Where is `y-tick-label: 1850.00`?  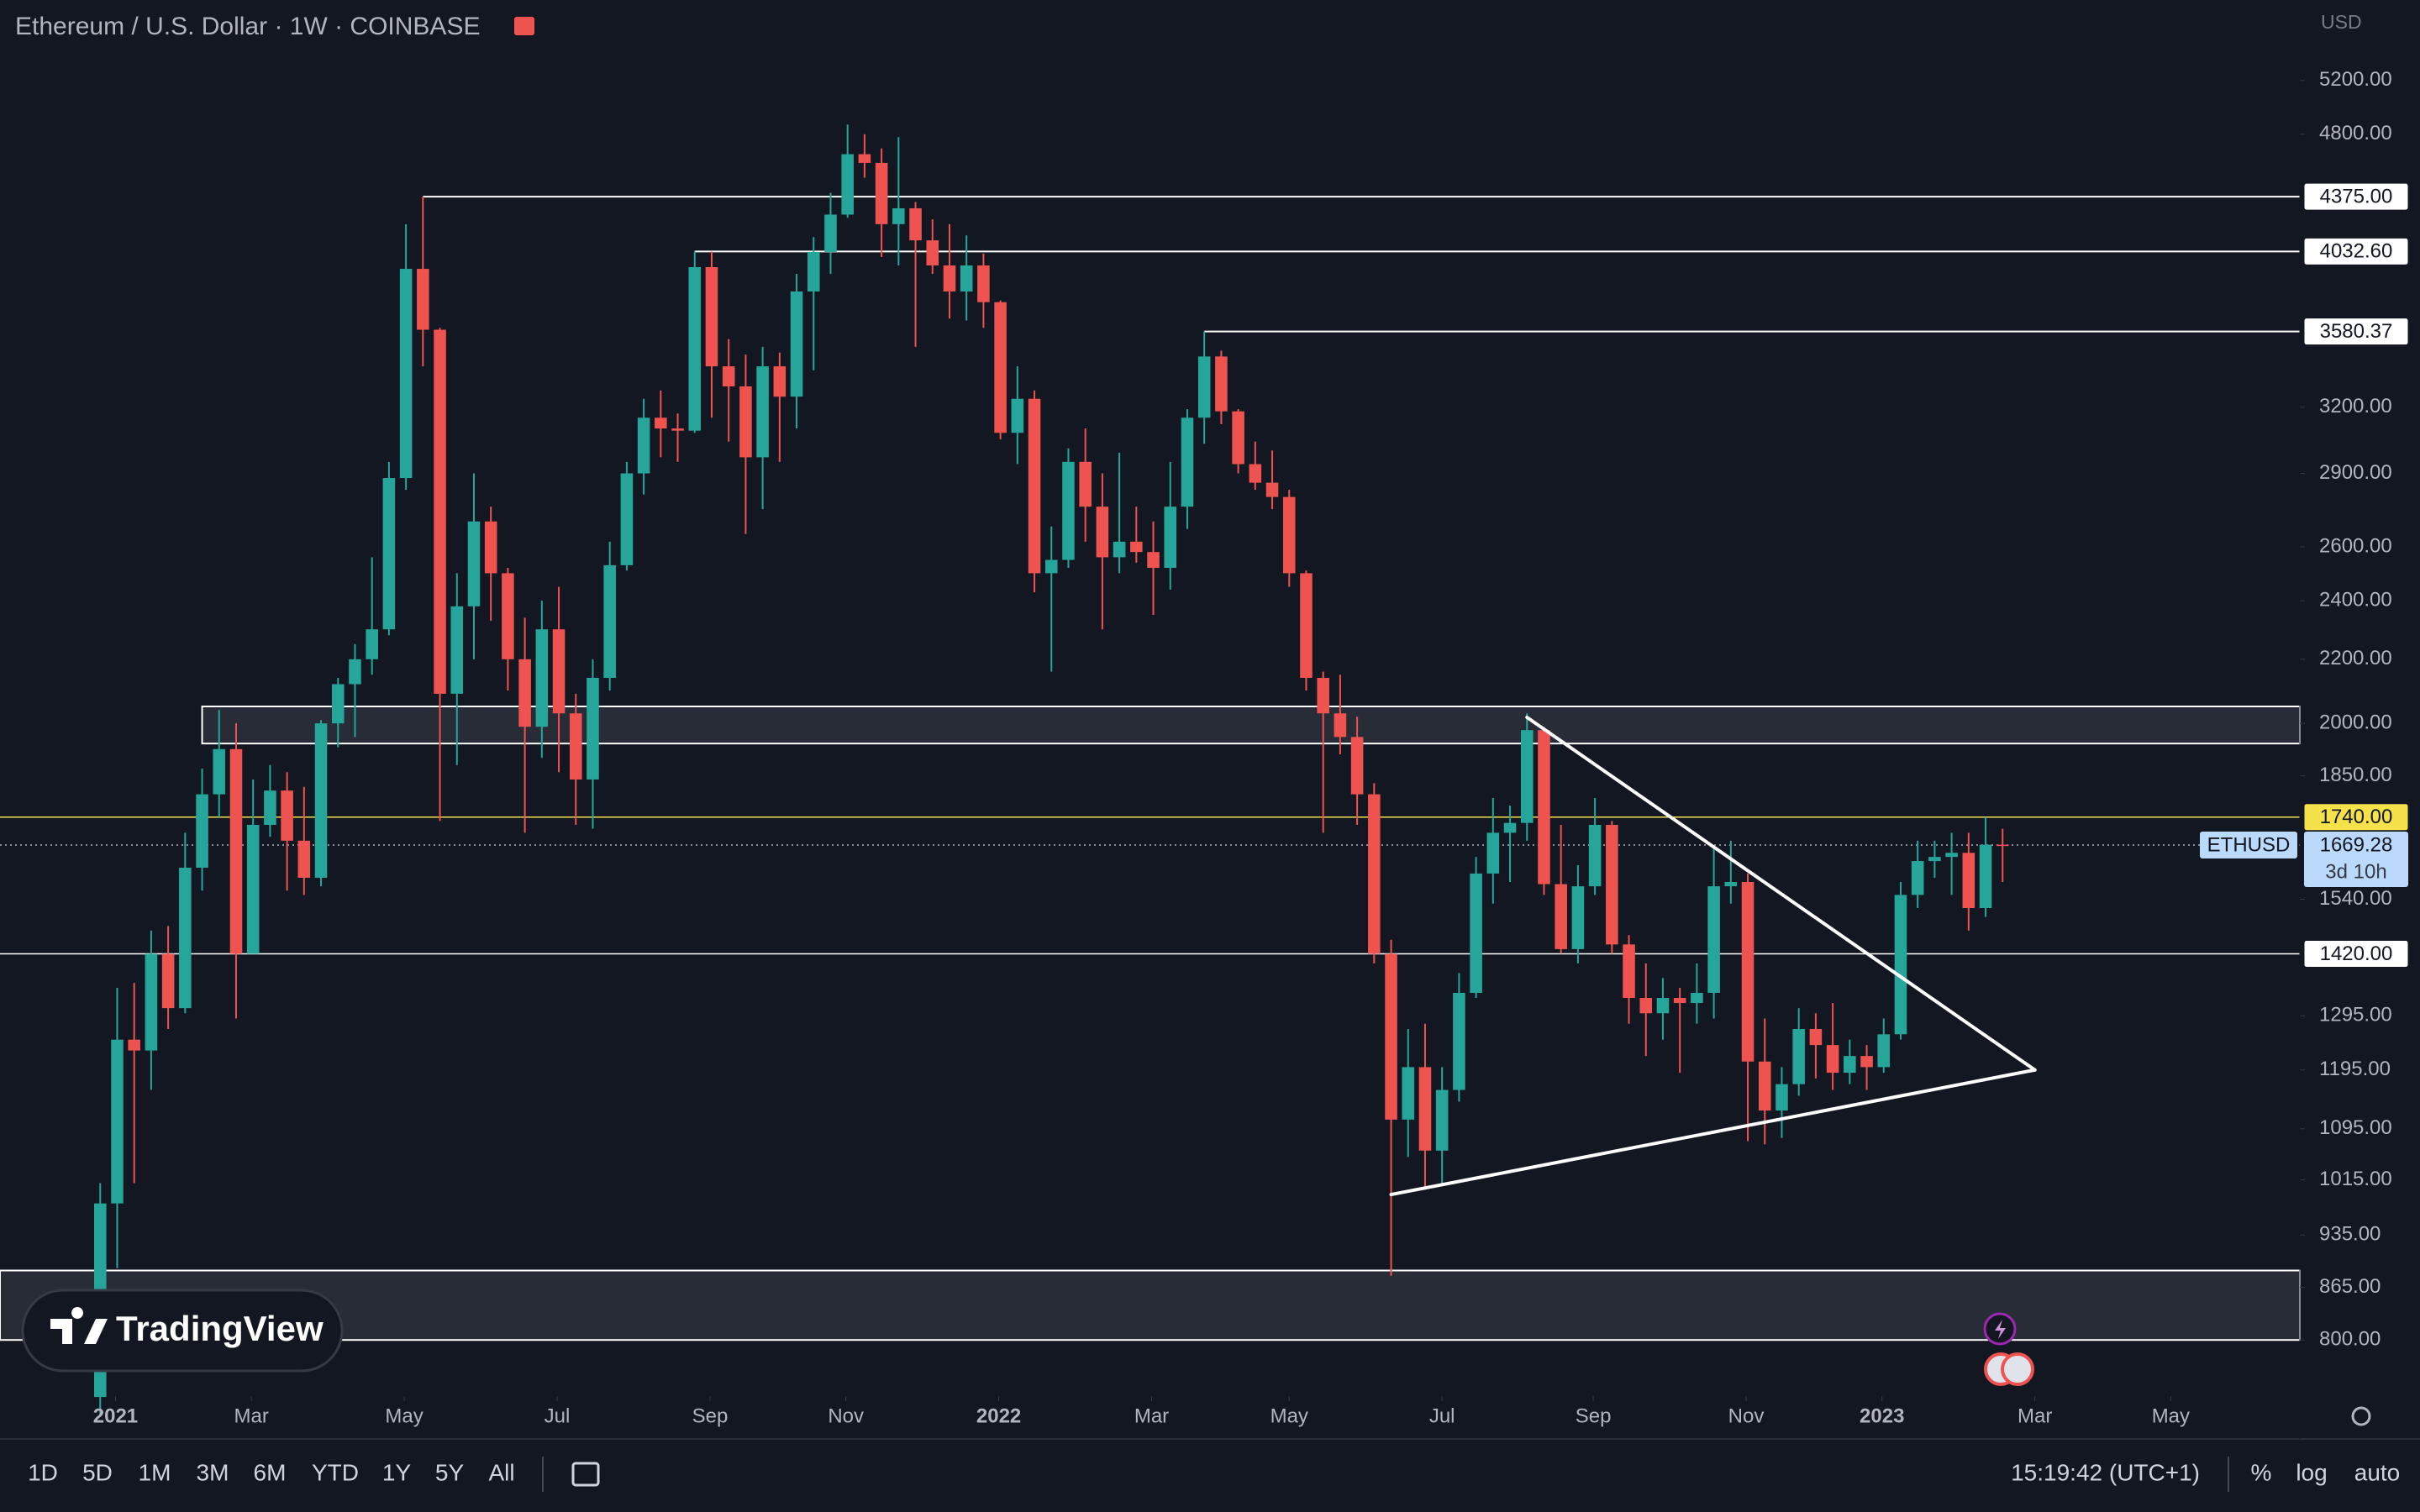
y-tick-label: 1850.00 is located at coordinates (2355, 775).